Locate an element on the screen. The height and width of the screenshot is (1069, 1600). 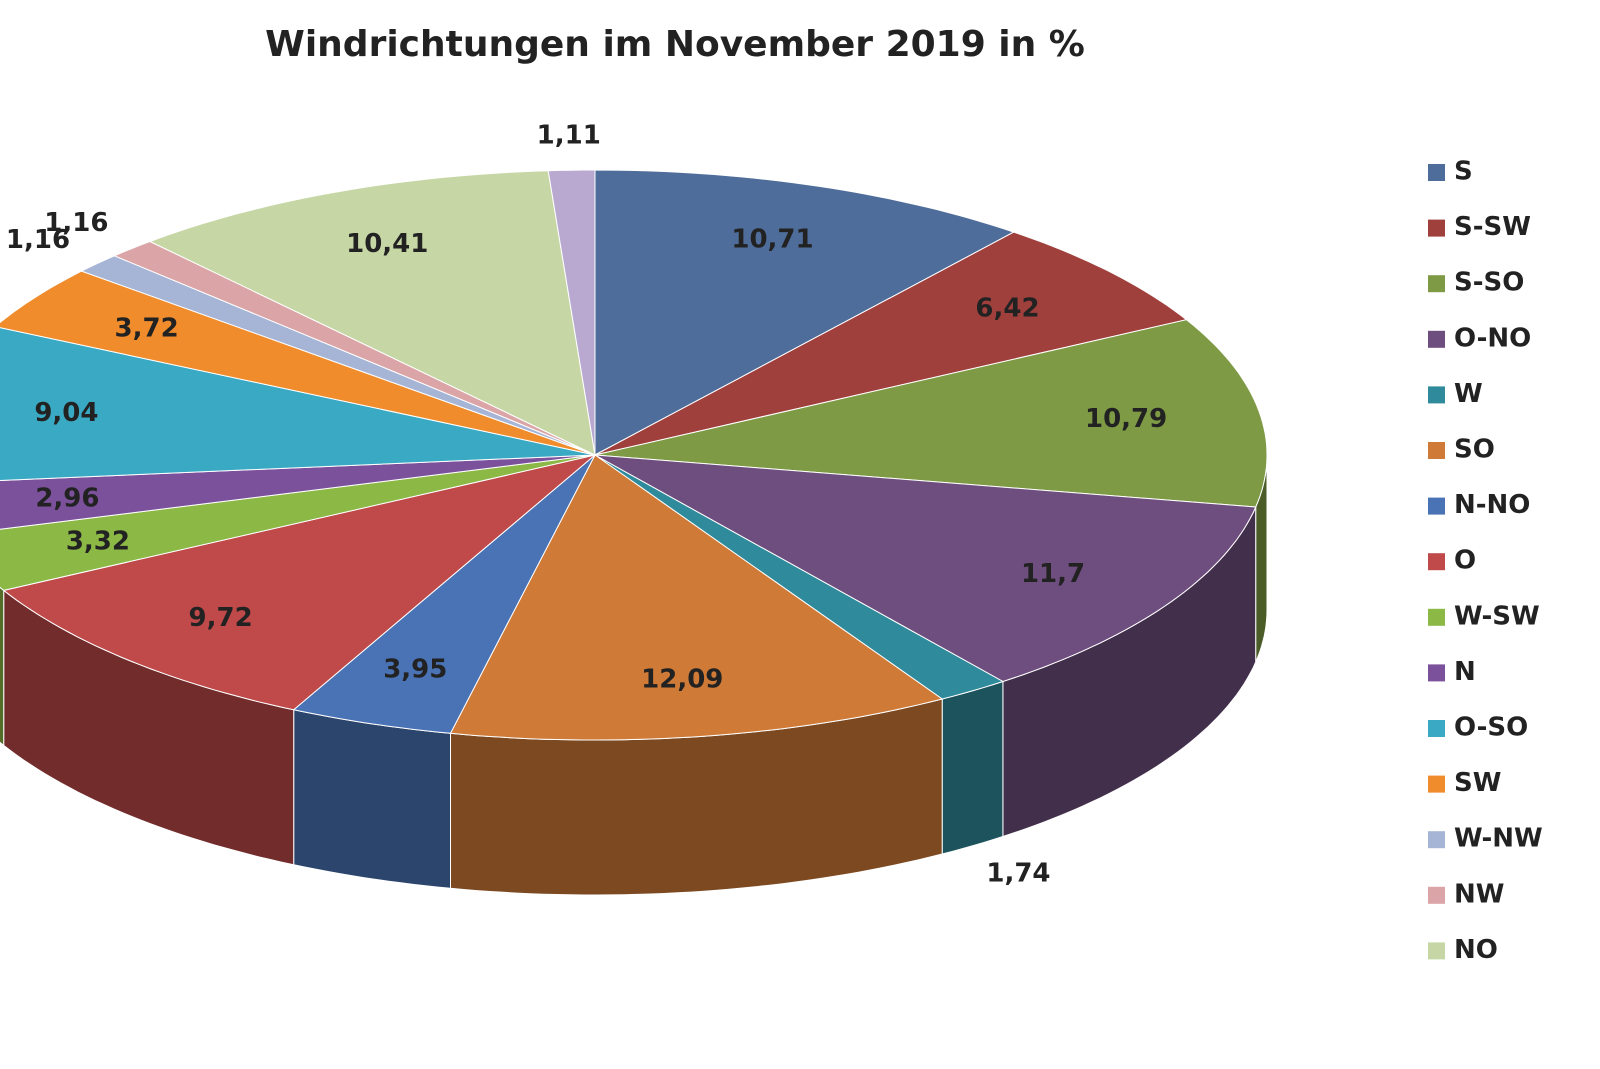
data-label: 1,11 is located at coordinates (569, 135).